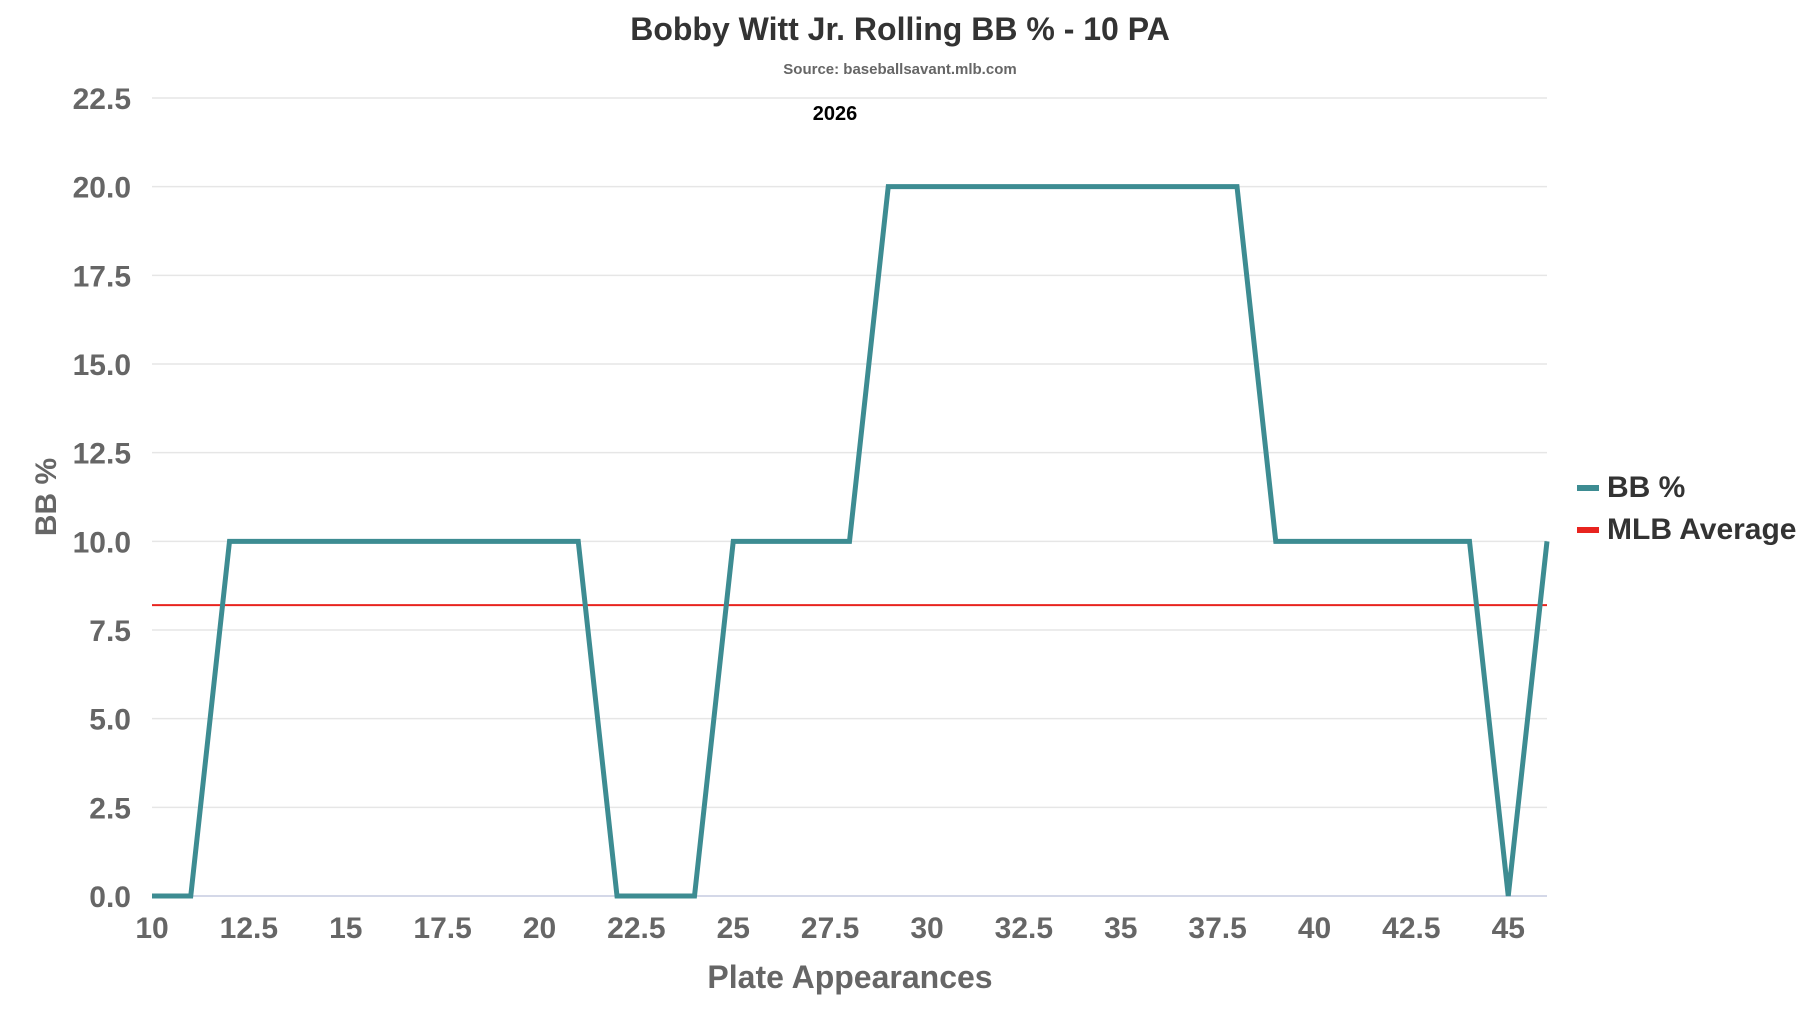 This screenshot has width=1800, height=1013. What do you see at coordinates (733, 928) in the screenshot?
I see `x-tick-label: 25` at bounding box center [733, 928].